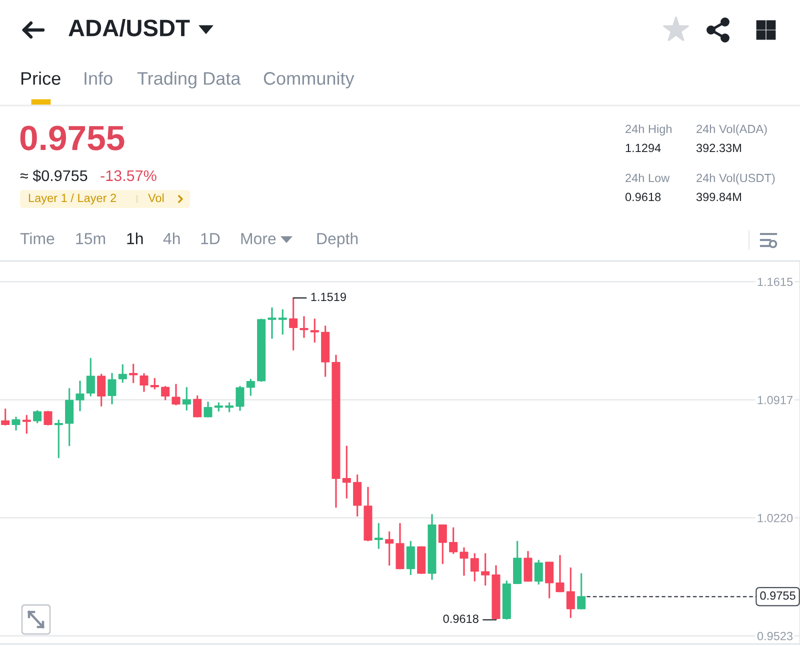  What do you see at coordinates (128, 176) in the screenshot?
I see `text: -13.57%` at bounding box center [128, 176].